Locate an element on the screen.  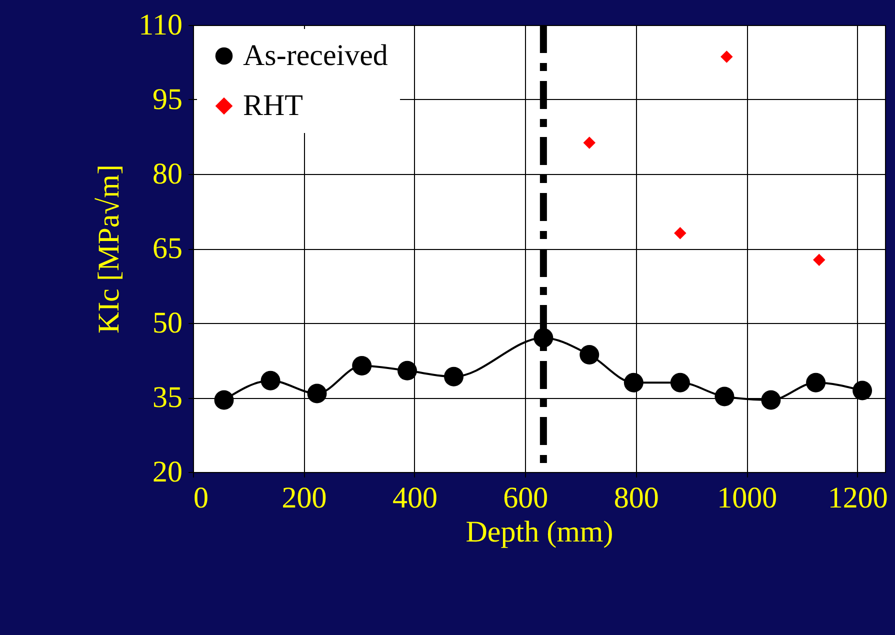
y-tick-label: 80 is located at coordinates (167, 174).